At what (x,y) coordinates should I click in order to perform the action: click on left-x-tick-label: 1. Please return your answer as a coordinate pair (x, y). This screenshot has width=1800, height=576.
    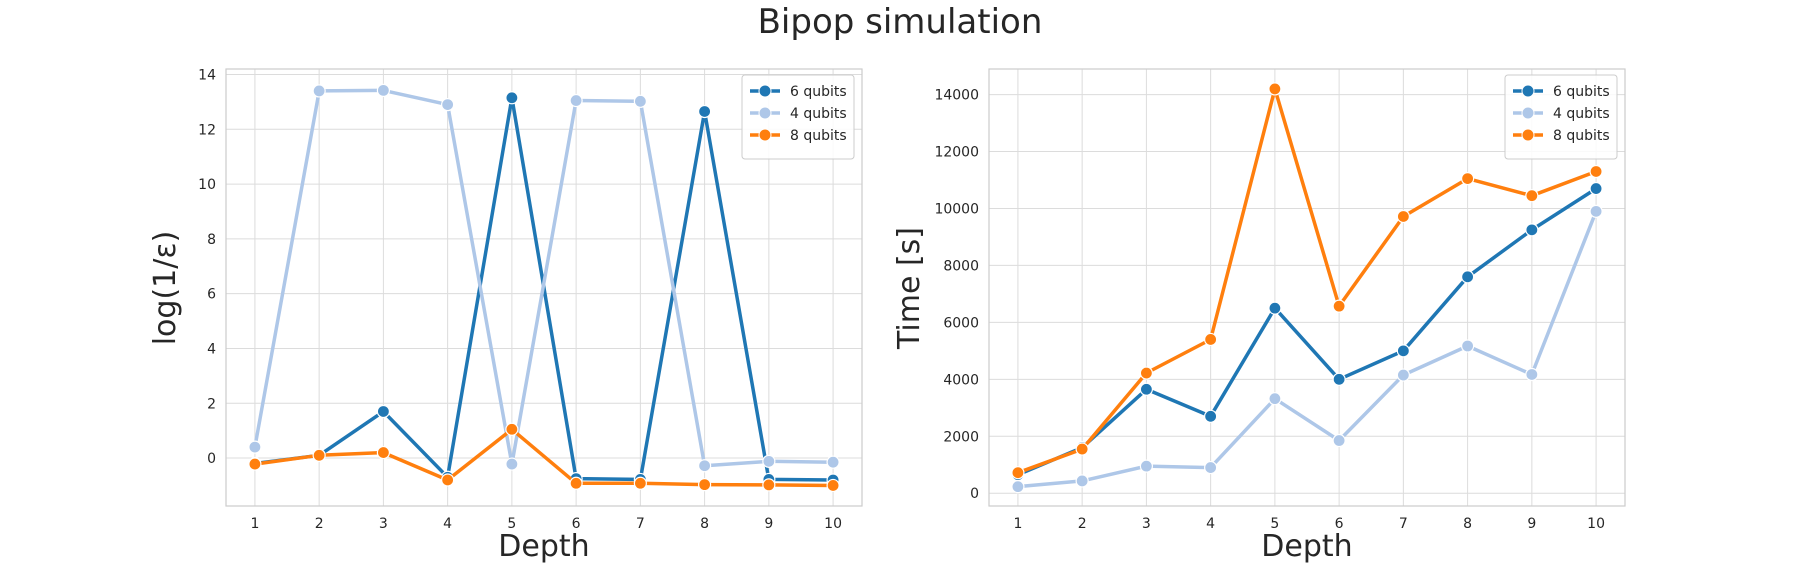
    Looking at the image, I should click on (254, 524).